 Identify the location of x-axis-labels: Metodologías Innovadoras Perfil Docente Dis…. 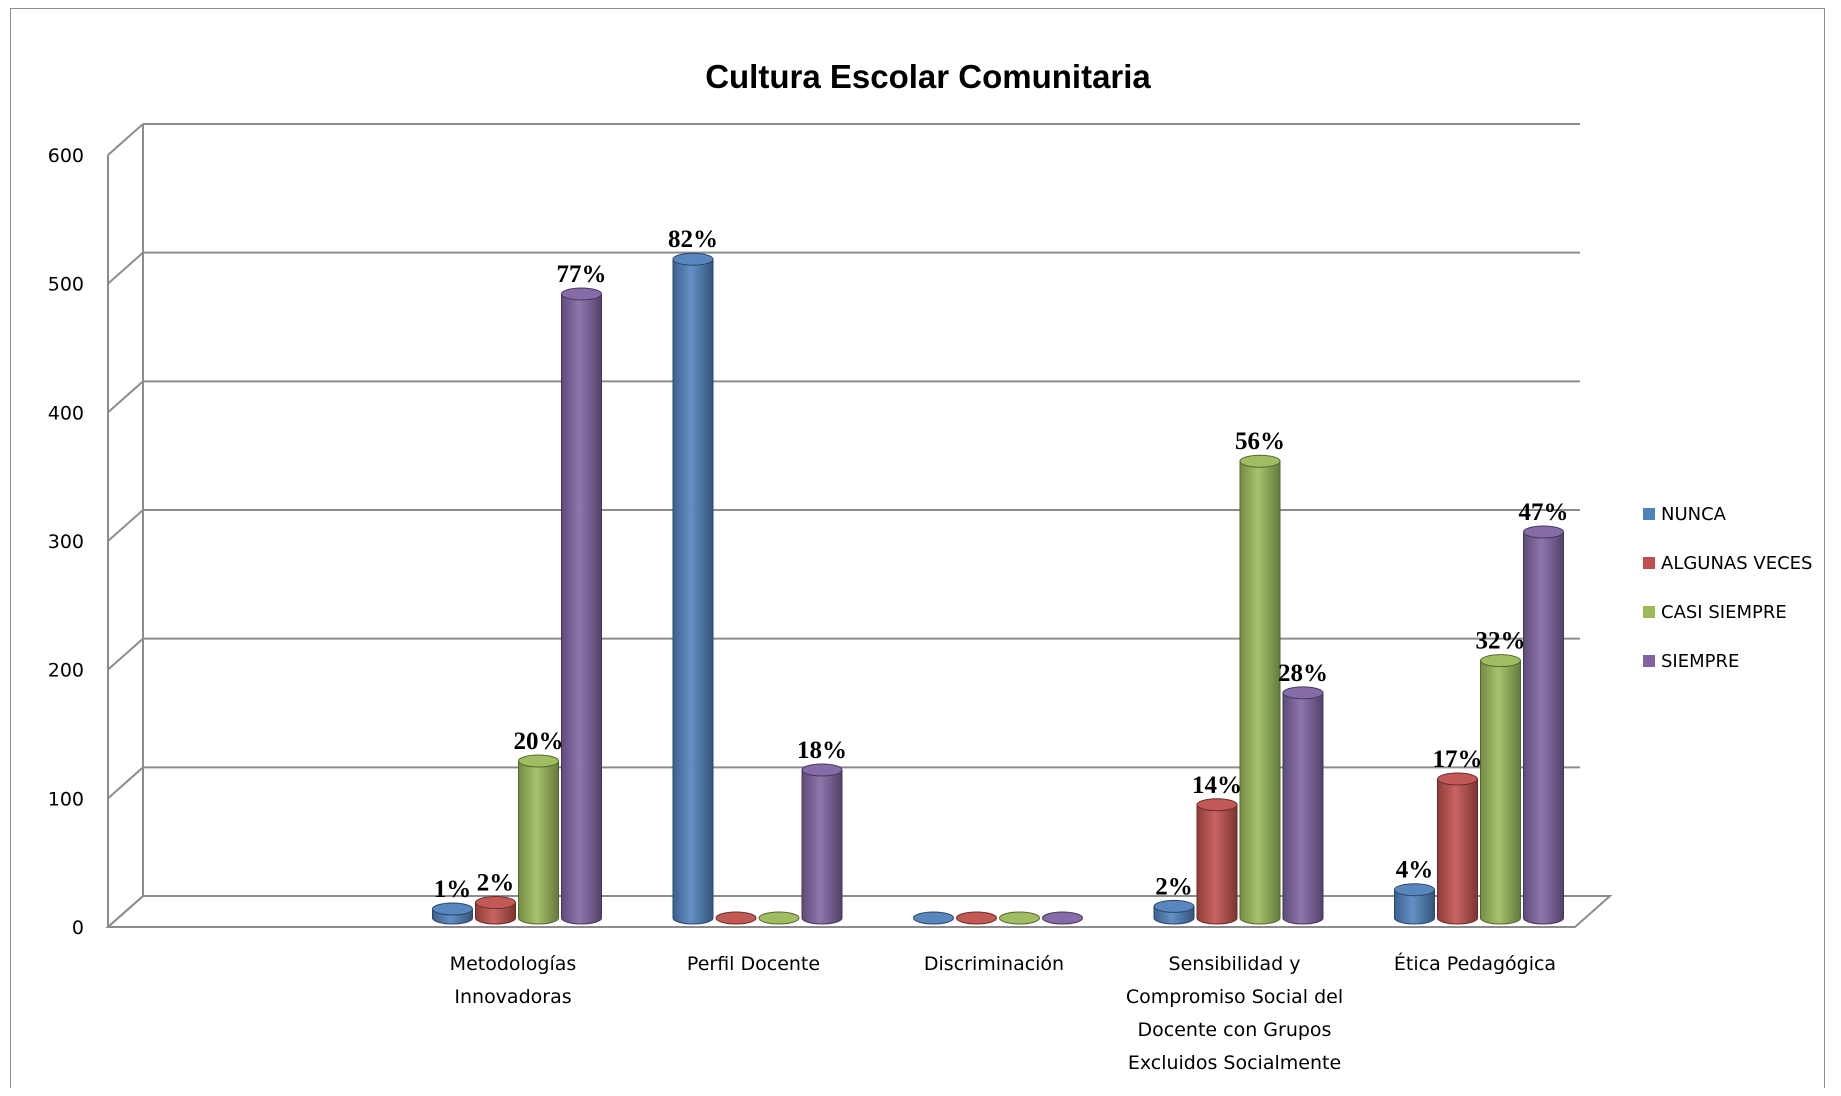
(1003, 1013).